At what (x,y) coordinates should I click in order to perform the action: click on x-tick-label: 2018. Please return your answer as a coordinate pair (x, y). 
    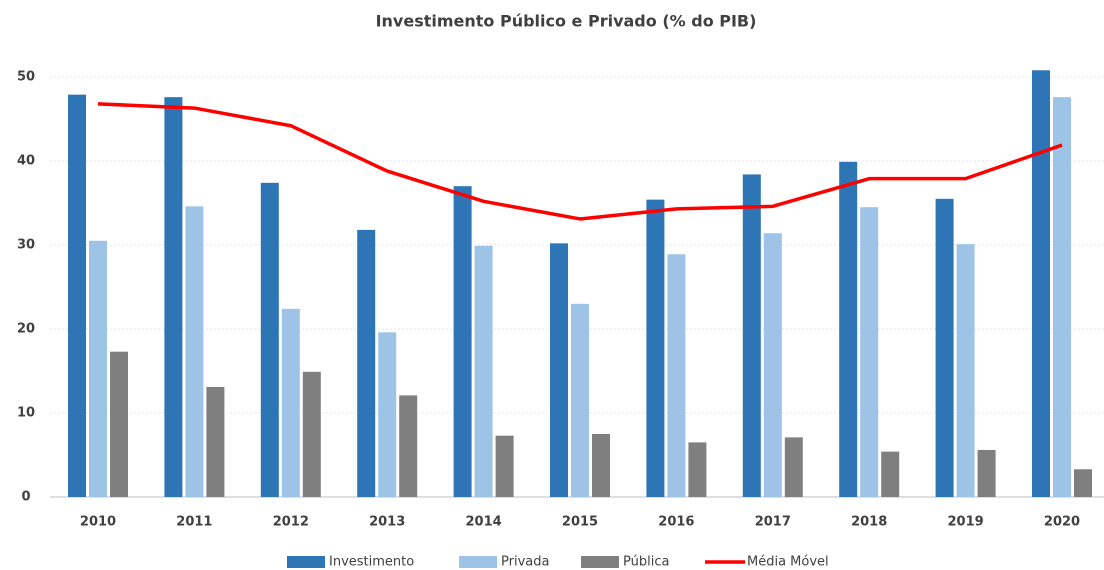
    Looking at the image, I should click on (869, 522).